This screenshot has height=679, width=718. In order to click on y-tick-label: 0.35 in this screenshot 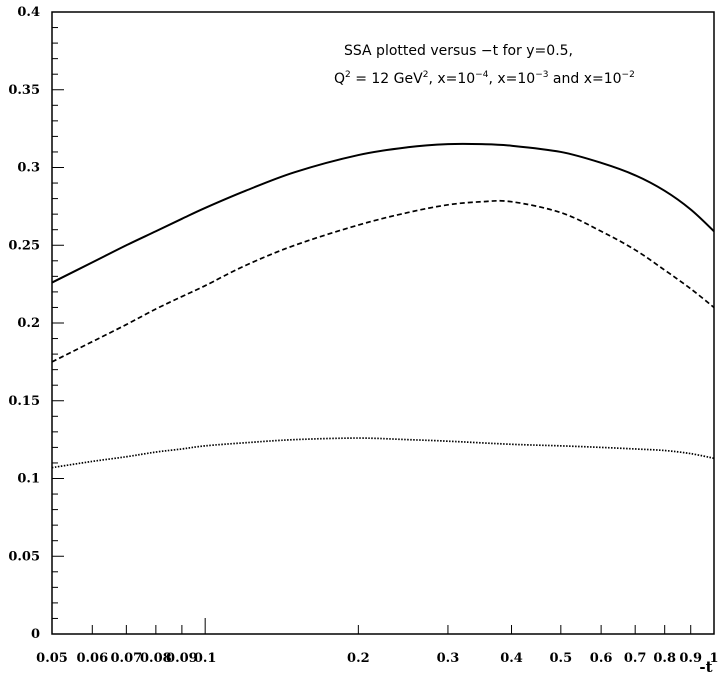, I will do `click(24, 90)`.